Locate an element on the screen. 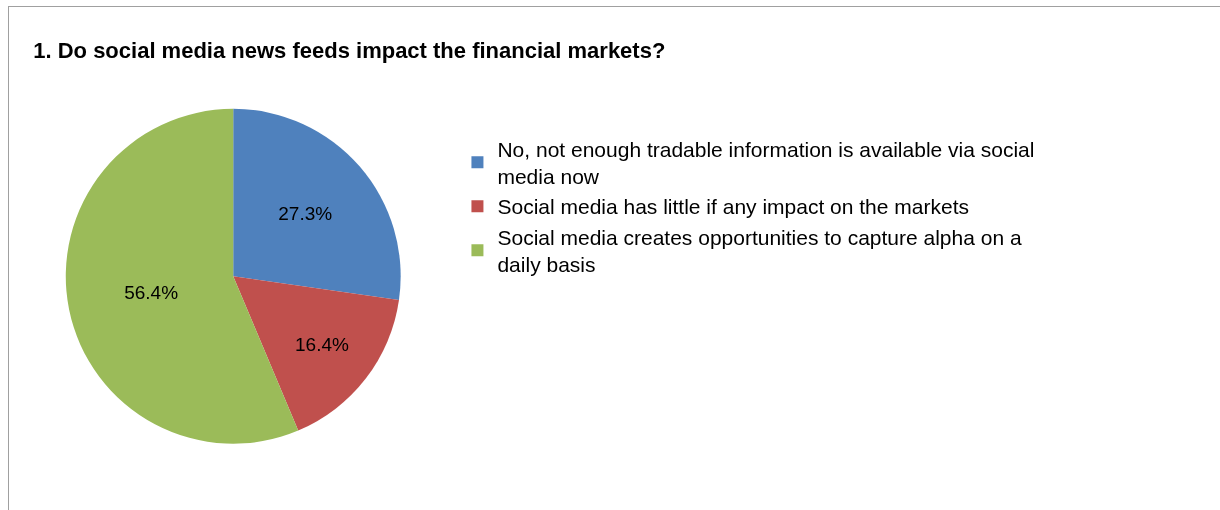 This screenshot has height=510, width=1220. data-label: 56.4% is located at coordinates (151, 293).